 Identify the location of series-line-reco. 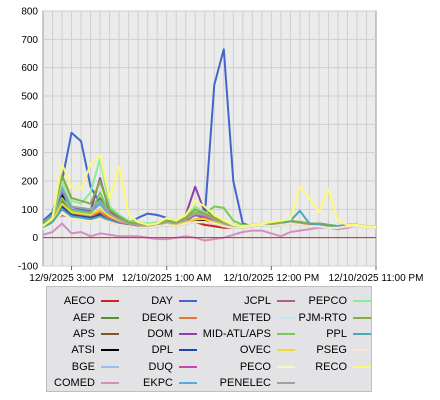
(209, 191).